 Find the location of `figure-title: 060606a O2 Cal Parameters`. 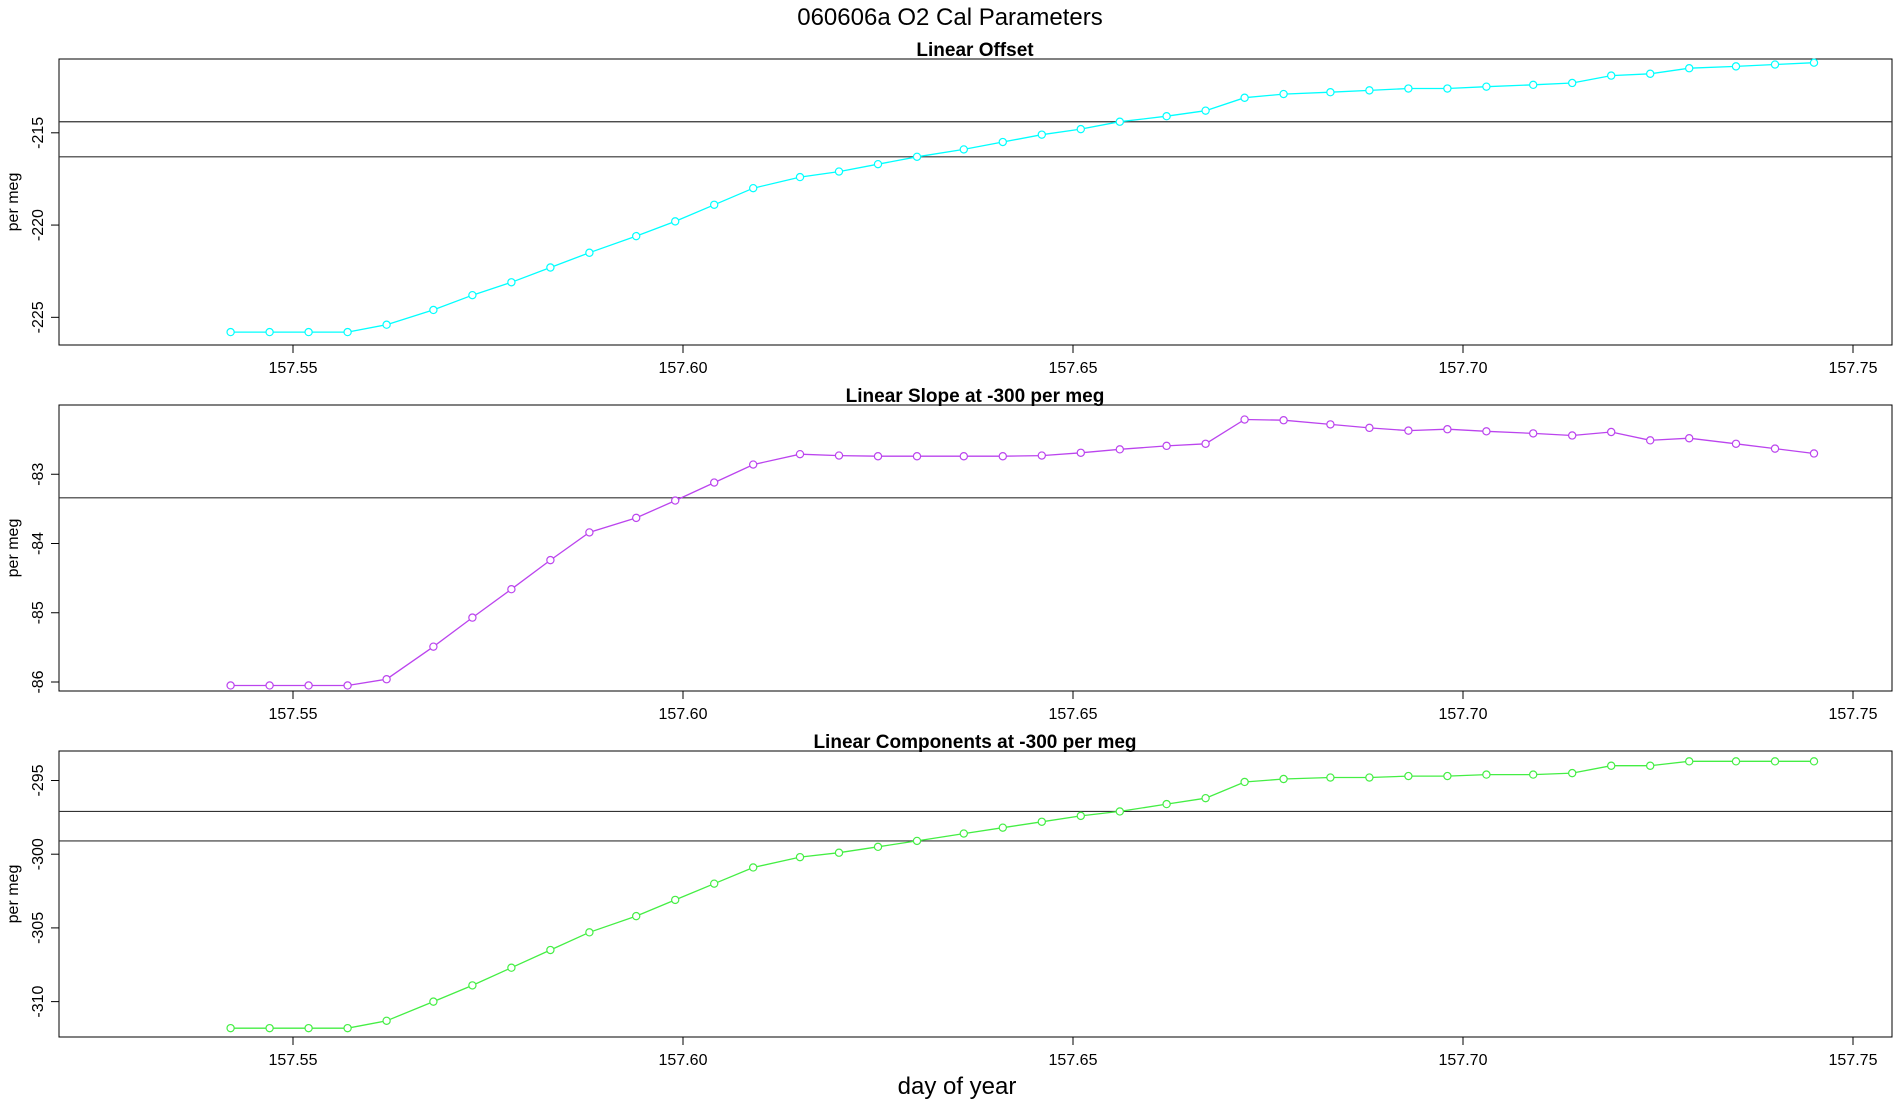

figure-title: 060606a O2 Cal Parameters is located at coordinates (950, 17).